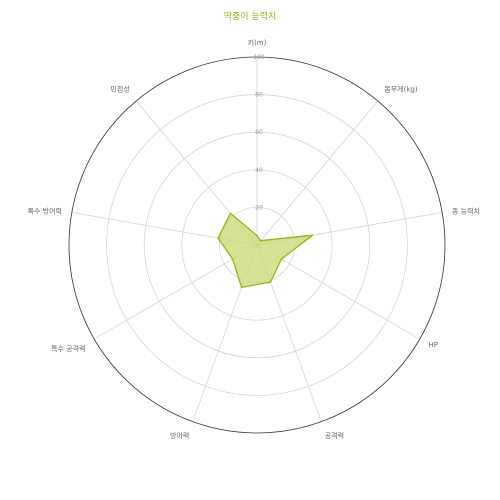 The height and width of the screenshot is (500, 500). Describe the element at coordinates (259, 95) in the screenshot. I see `tick-label: 80` at that location.